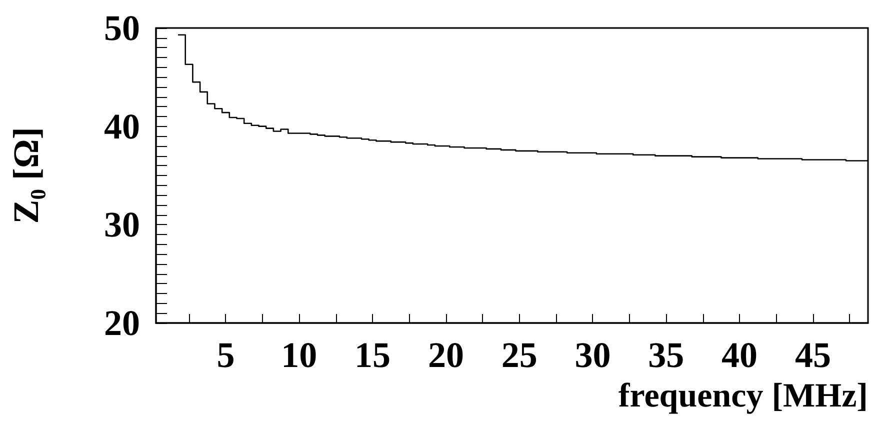 This screenshot has height=427, width=871. I want to click on x-tick-label: 40, so click(740, 355).